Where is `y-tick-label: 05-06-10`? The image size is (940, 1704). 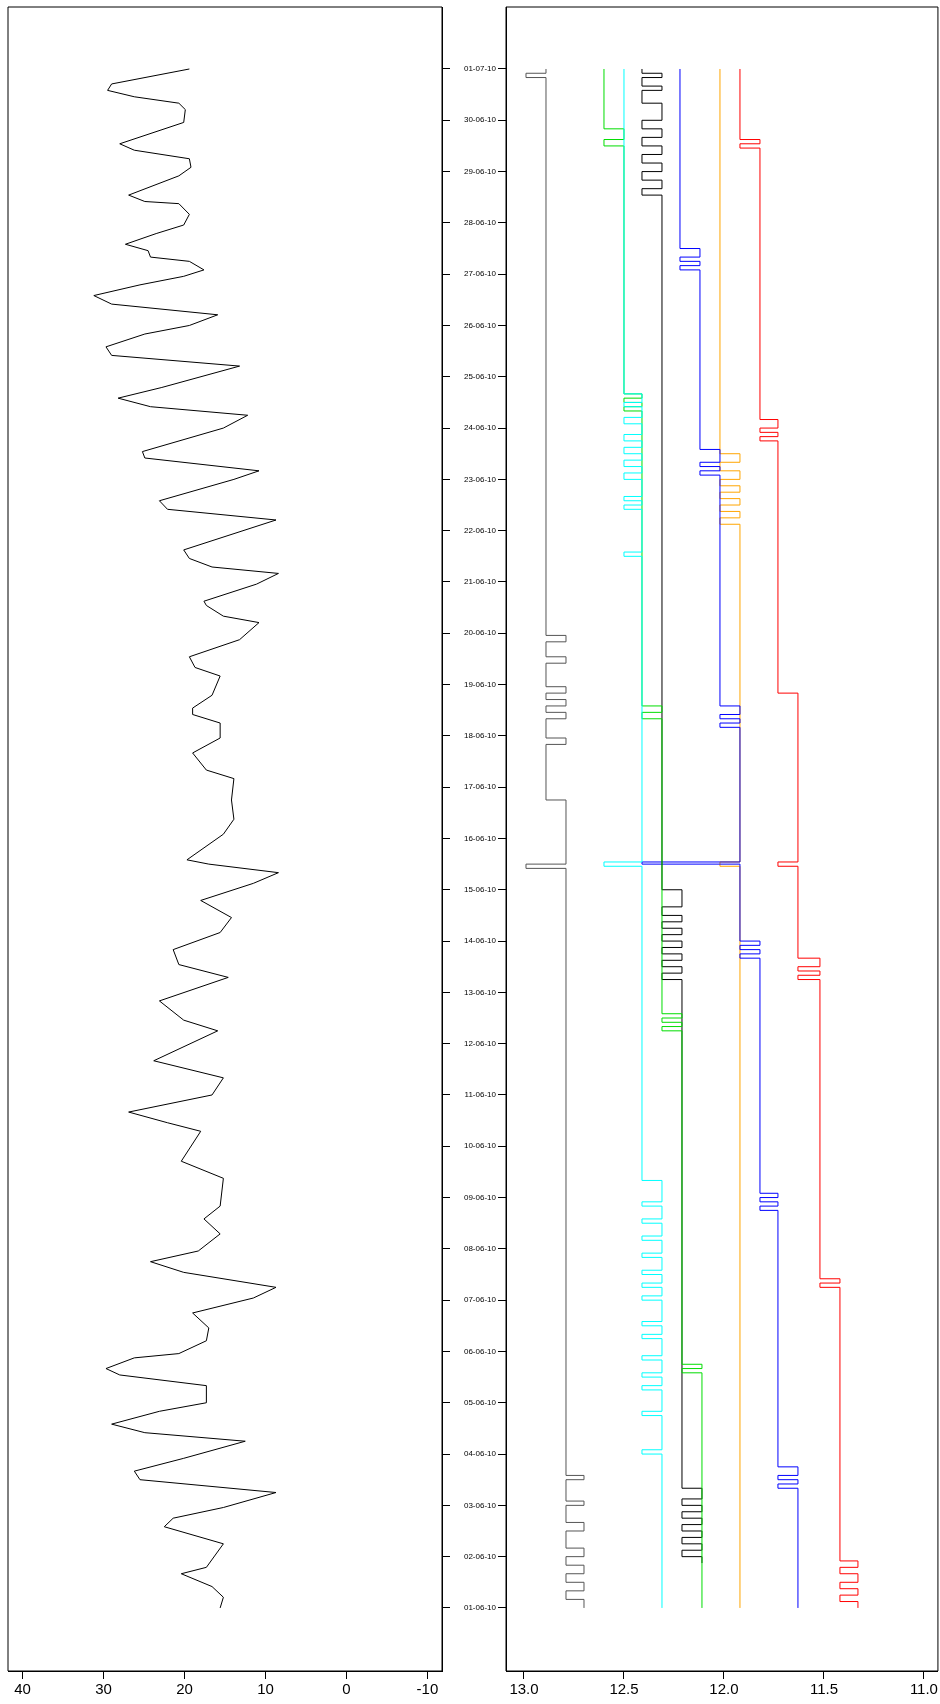 y-tick-label: 05-06-10 is located at coordinates (480, 1402).